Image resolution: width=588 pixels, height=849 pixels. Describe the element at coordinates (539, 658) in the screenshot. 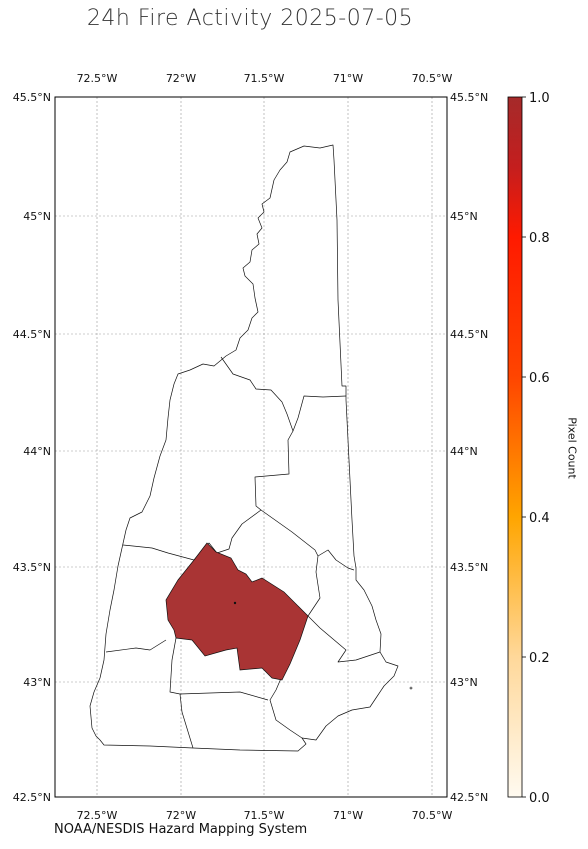

I see `colorbar-tick: 0.2` at that location.